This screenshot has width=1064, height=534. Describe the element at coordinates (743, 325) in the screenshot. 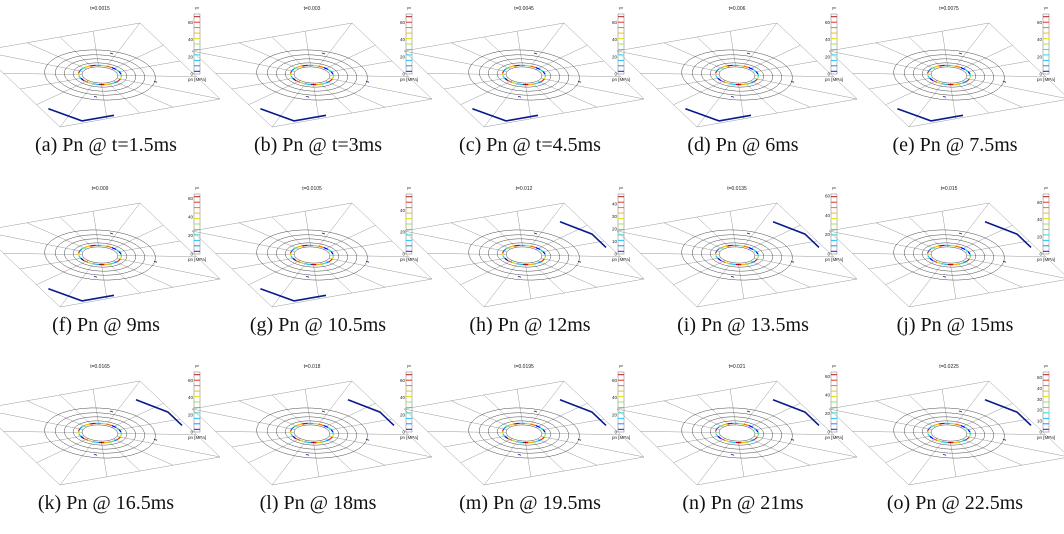

I see `subfigure-caption: (i) Pn @ 13.5ms` at that location.